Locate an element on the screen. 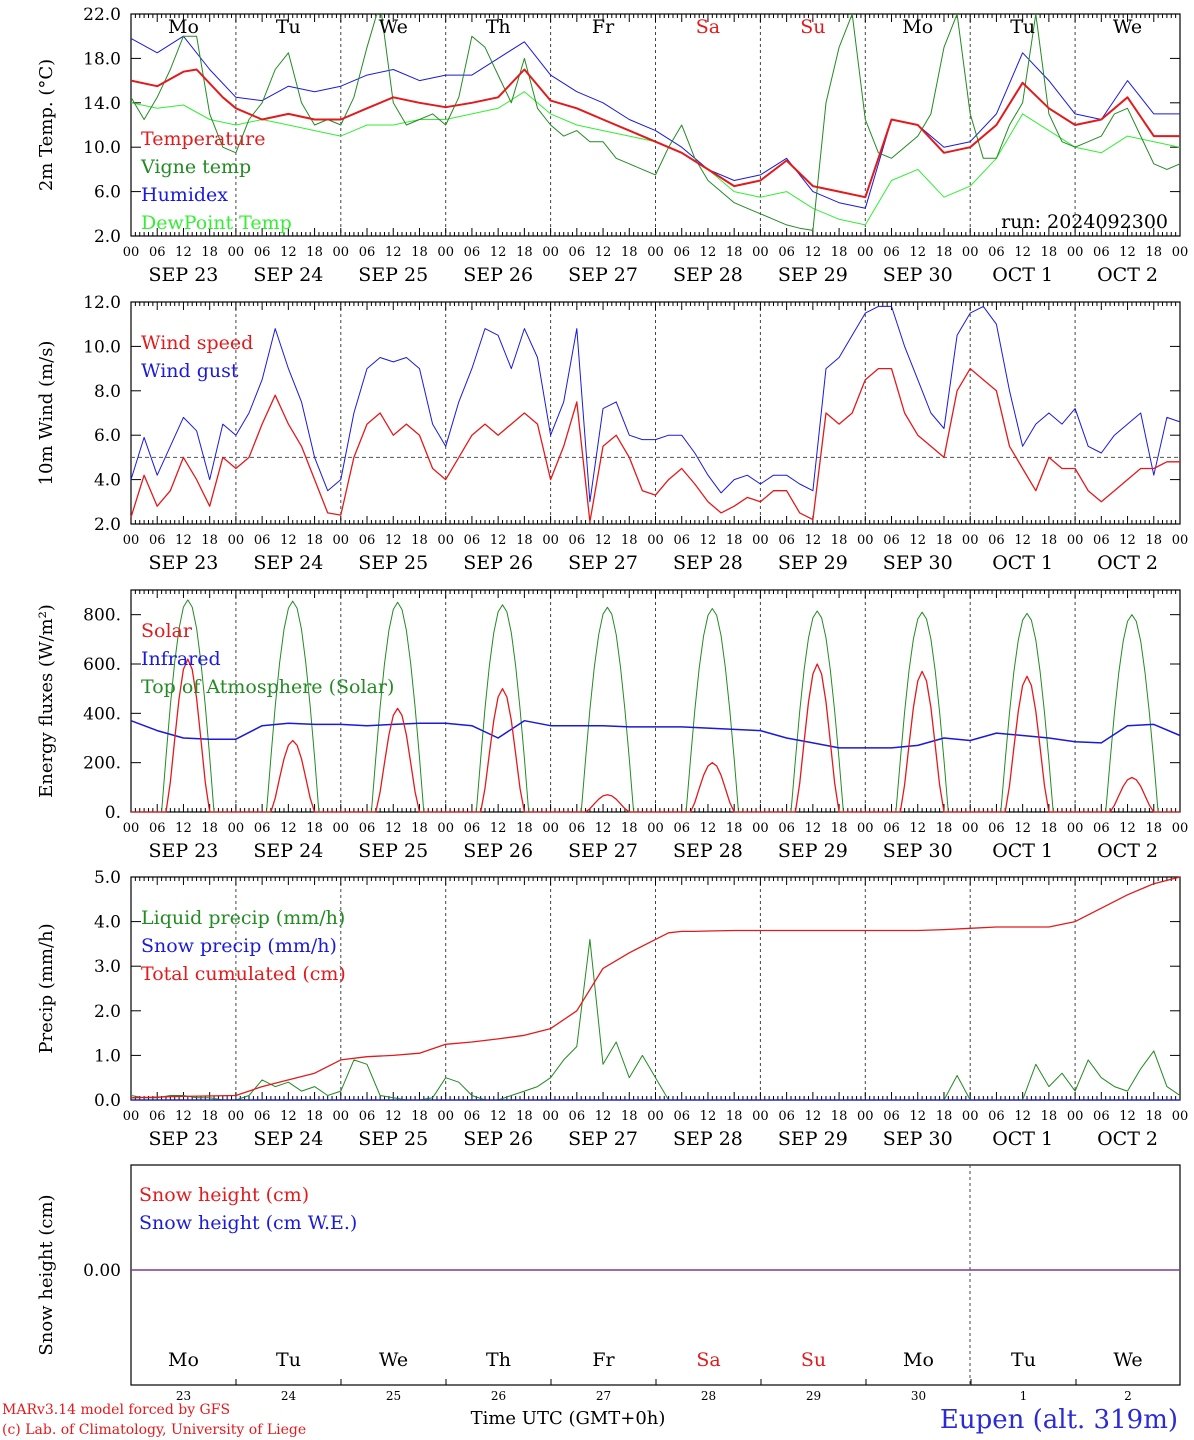 Image resolution: width=1194 pixels, height=1440 pixels. legend-entry: Vigne temp is located at coordinates (195, 167).